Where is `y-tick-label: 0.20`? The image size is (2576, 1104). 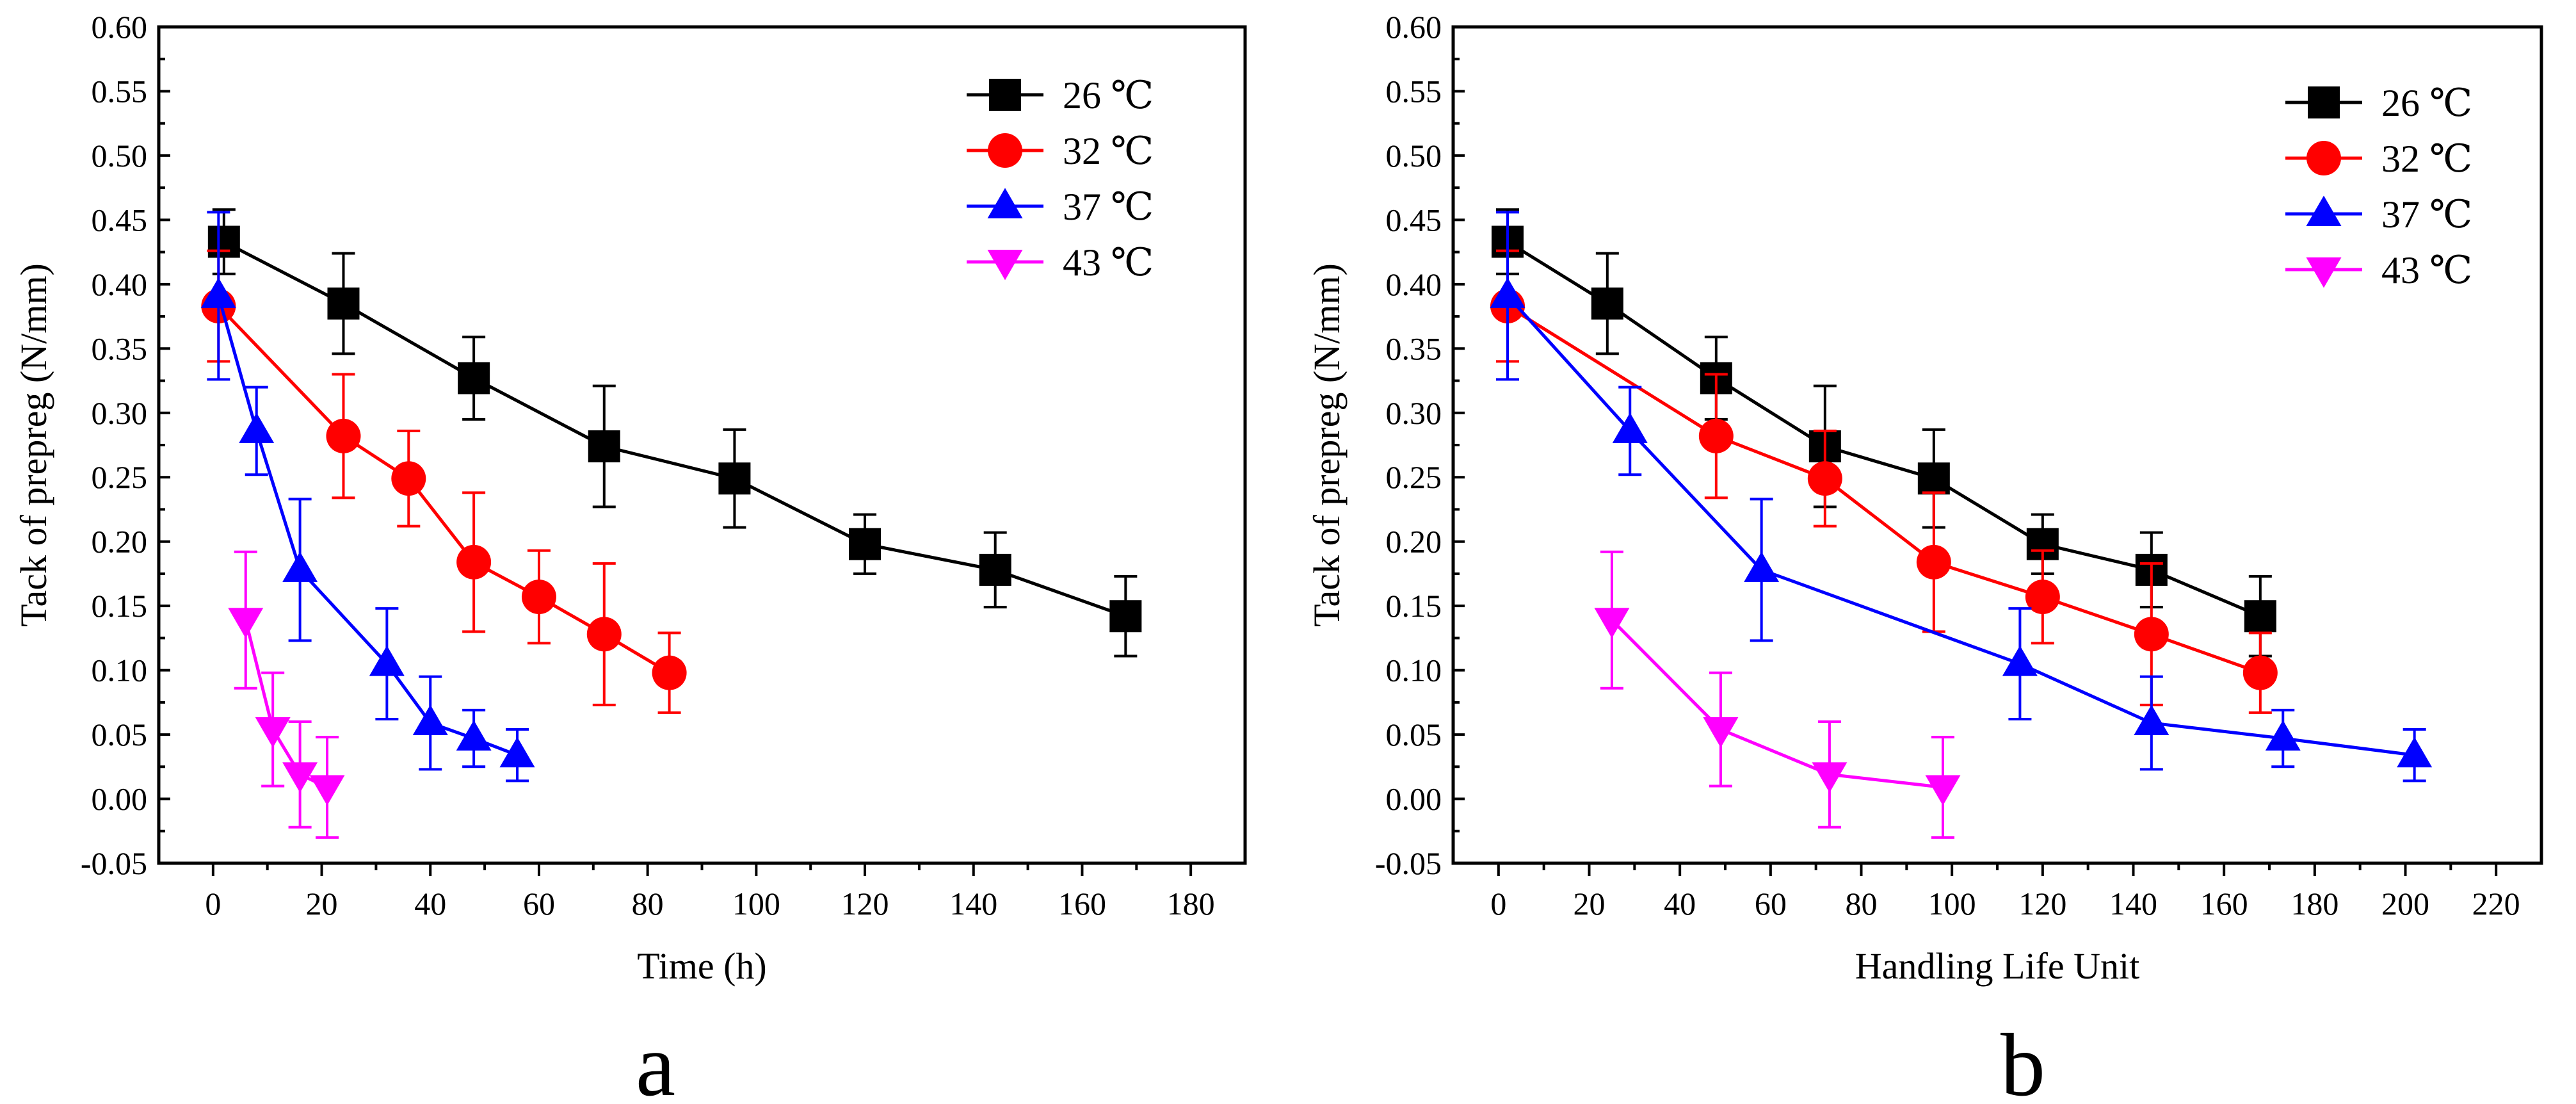
y-tick-label: 0.20 is located at coordinates (120, 542).